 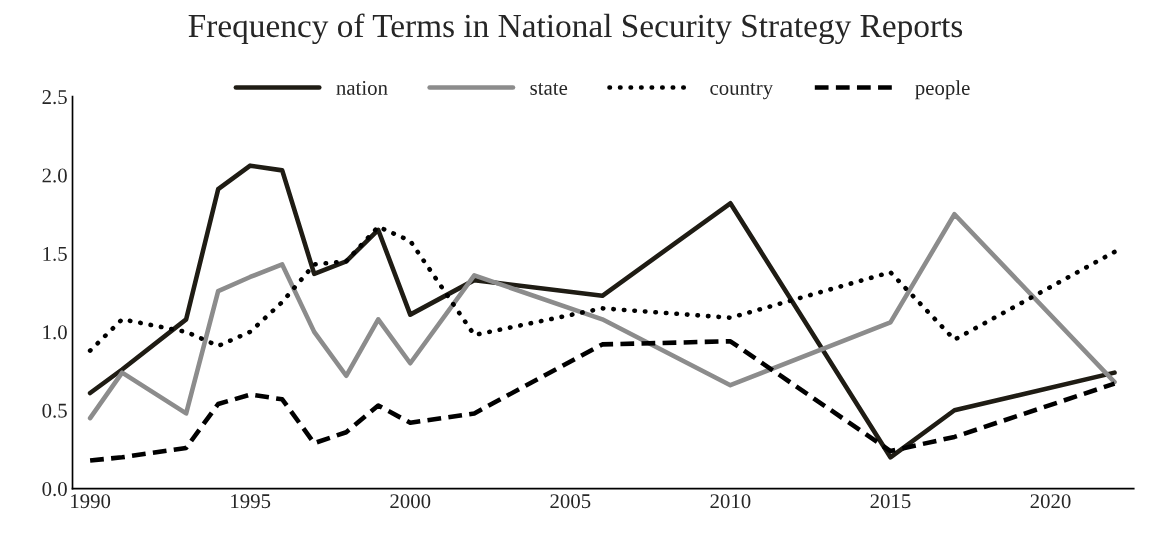 I want to click on x-tick-label: 2010, so click(x=730, y=501).